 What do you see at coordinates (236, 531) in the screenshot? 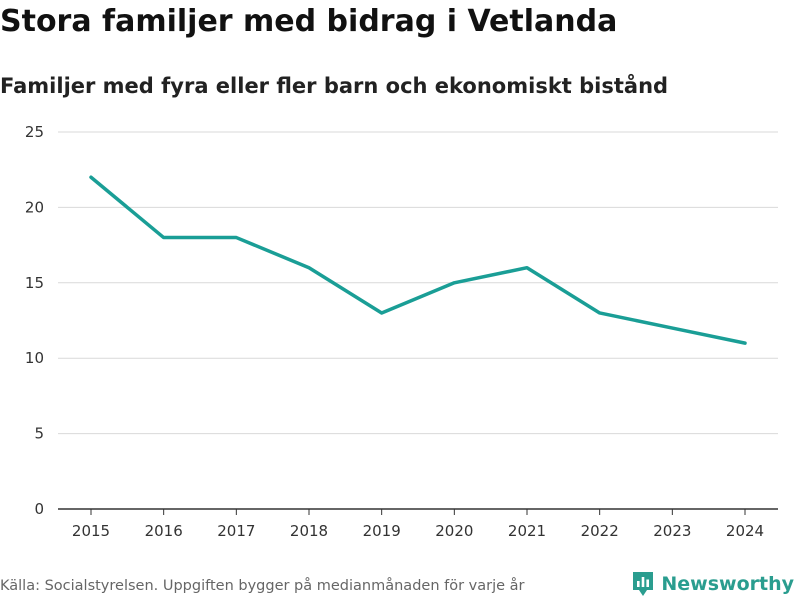
I see `x-tick-label-2017: 2017` at bounding box center [236, 531].